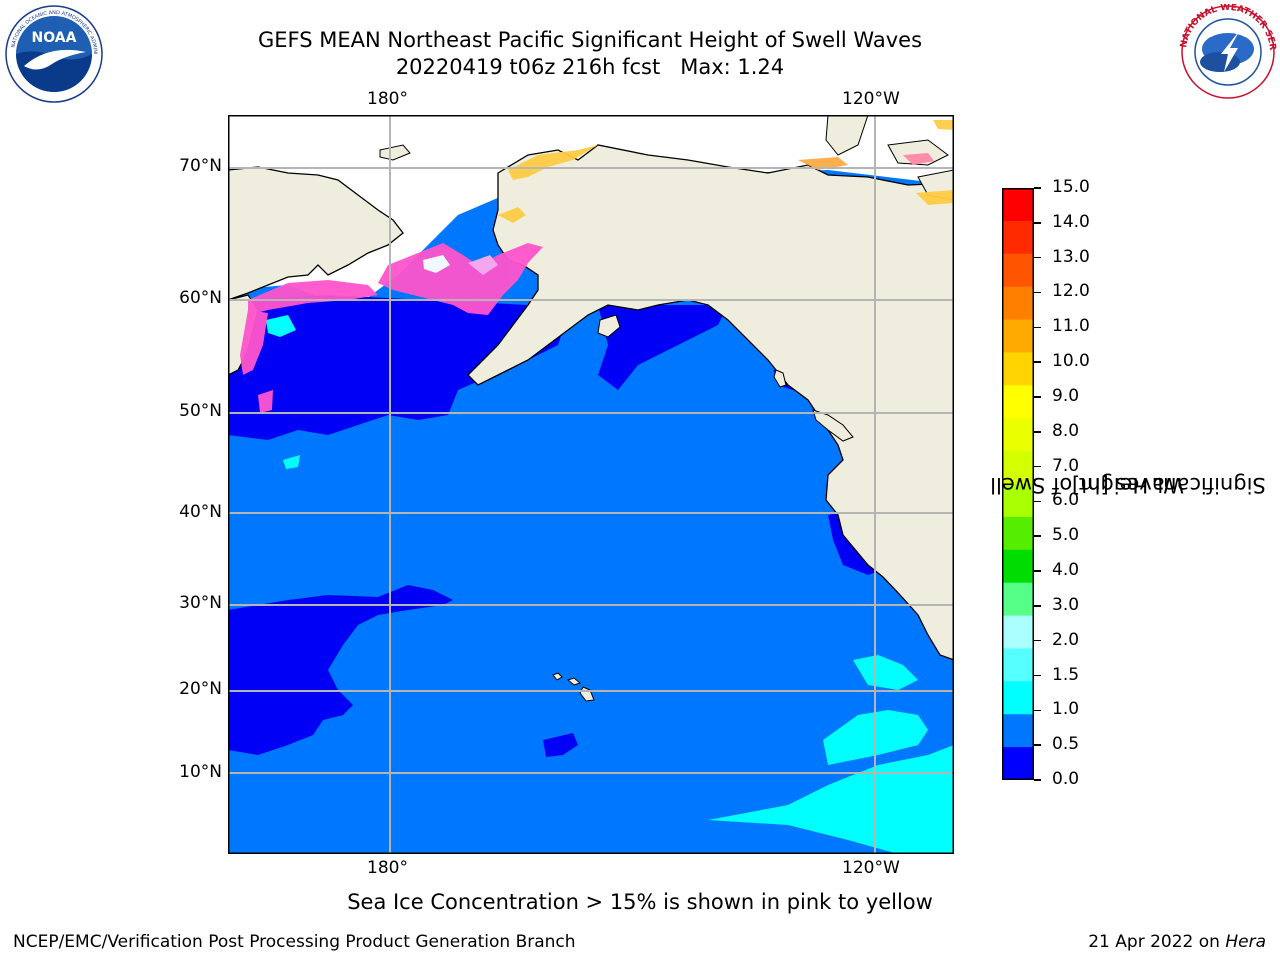  I want to click on colorbar-tick-label: 15.0, so click(1071, 187).